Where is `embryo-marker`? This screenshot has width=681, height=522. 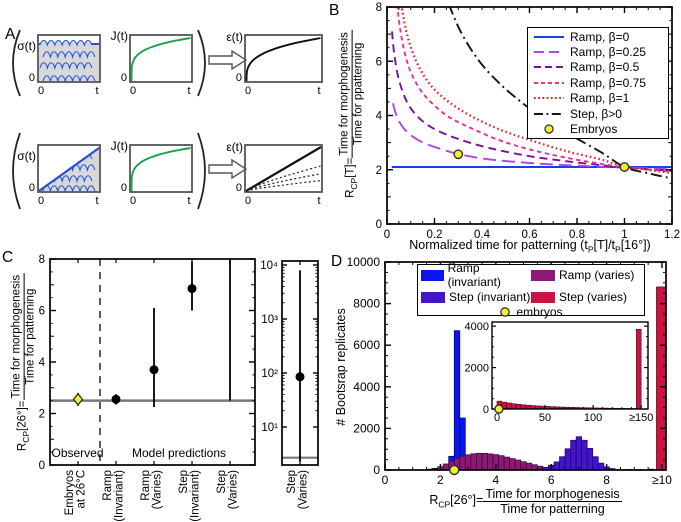 embryo-marker is located at coordinates (499, 409).